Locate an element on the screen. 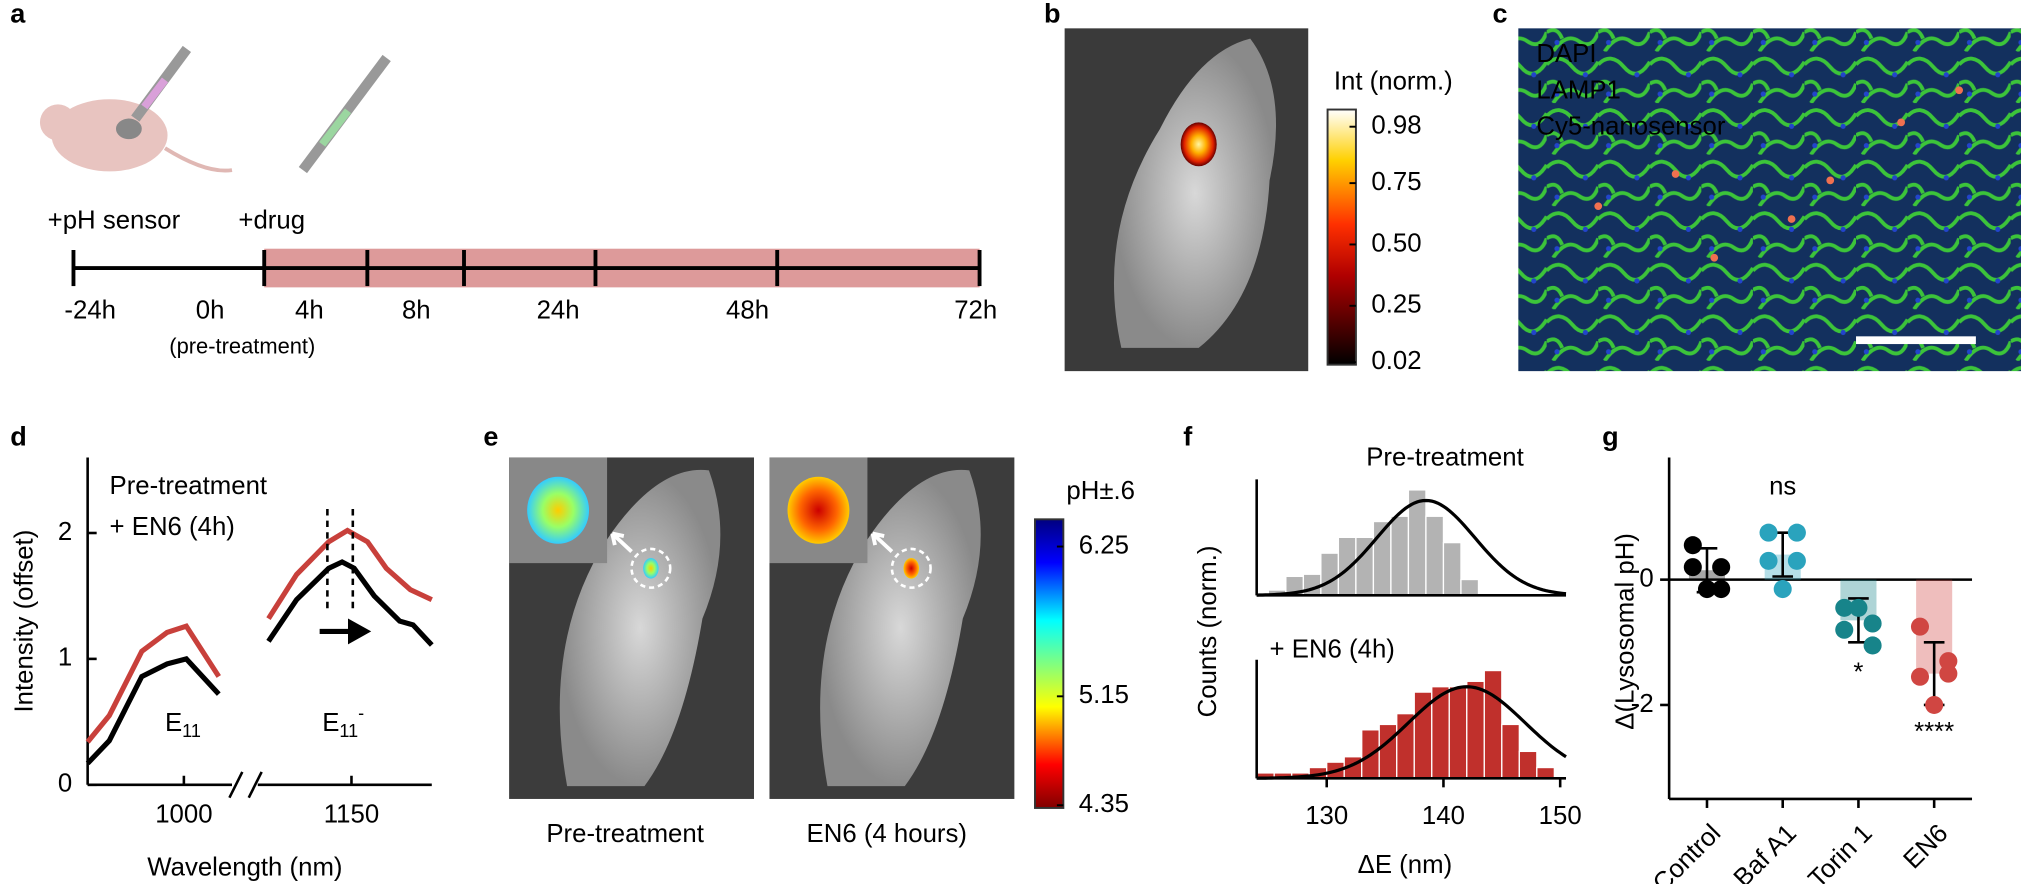 The width and height of the screenshot is (2021, 884). panel-label: d is located at coordinates (18, 436).